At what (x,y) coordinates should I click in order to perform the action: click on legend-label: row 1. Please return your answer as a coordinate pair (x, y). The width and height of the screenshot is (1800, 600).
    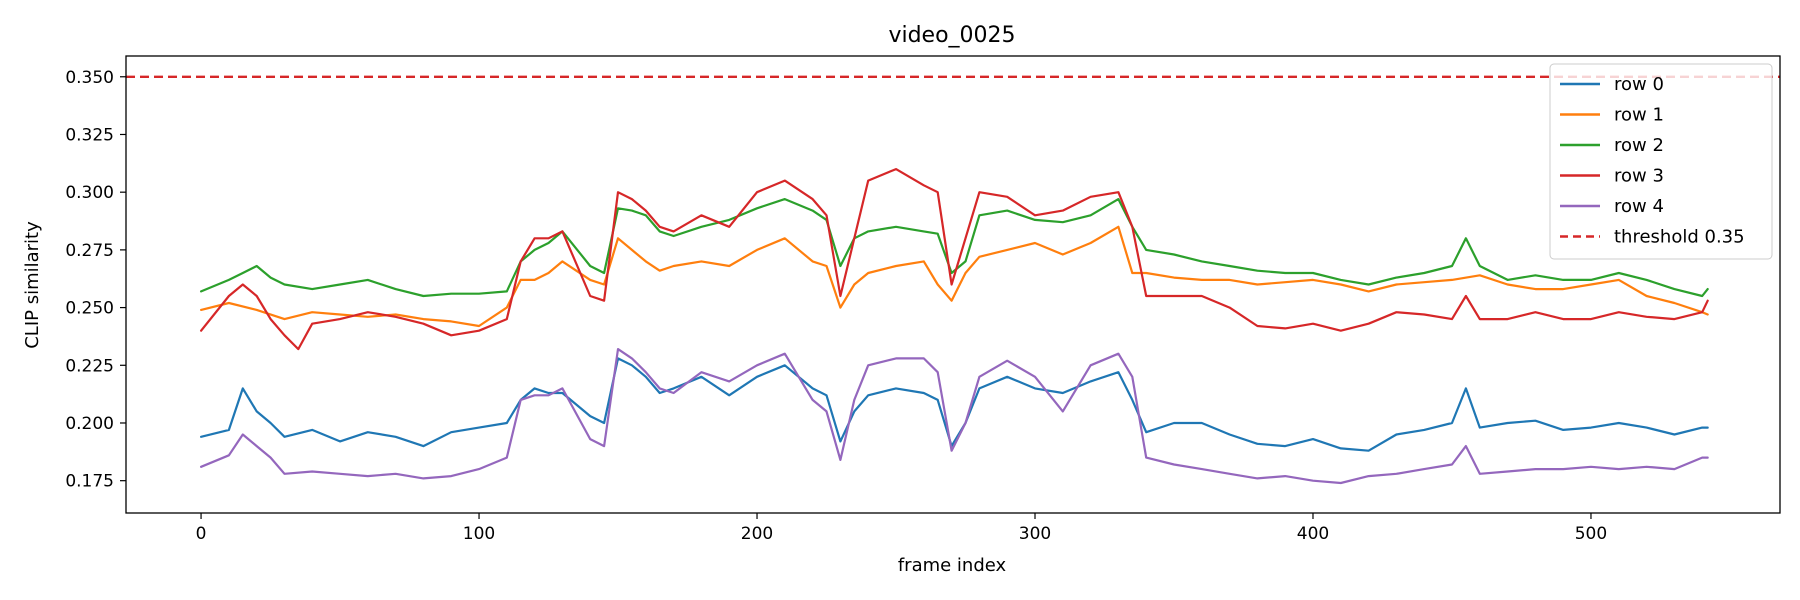
    Looking at the image, I should click on (1639, 115).